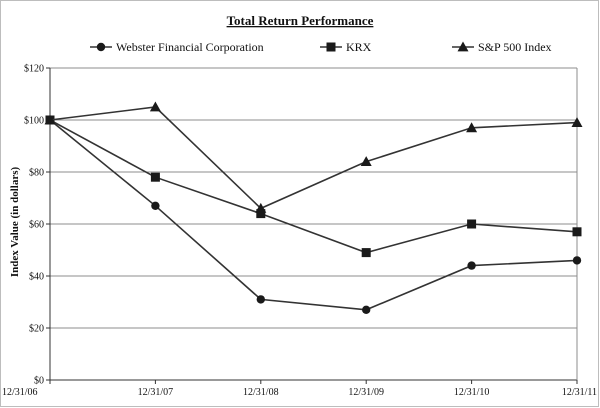 The image size is (600, 408). I want to click on y-axis-label: Index Value (in dollars), so click(15, 222).